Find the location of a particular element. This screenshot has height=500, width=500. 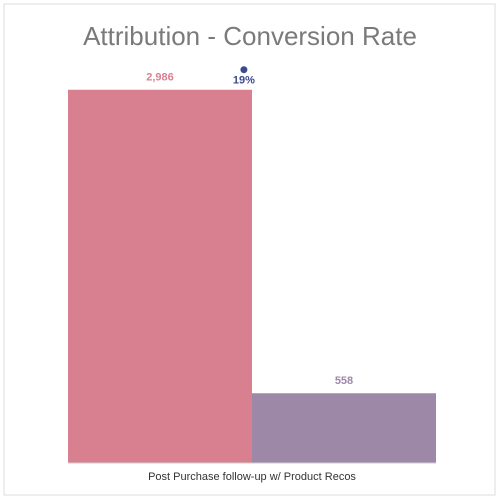

bar is located at coordinates (344, 428).